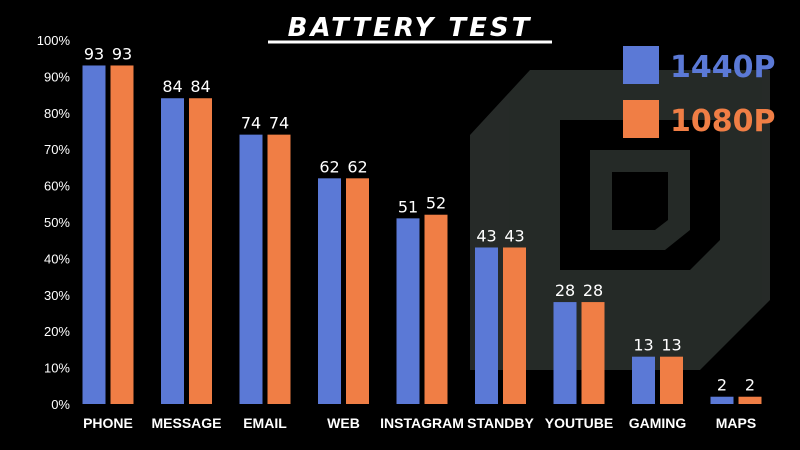 The width and height of the screenshot is (800, 450). Describe the element at coordinates (54, 40) in the screenshot. I see `y-tick-label: 100%` at that location.